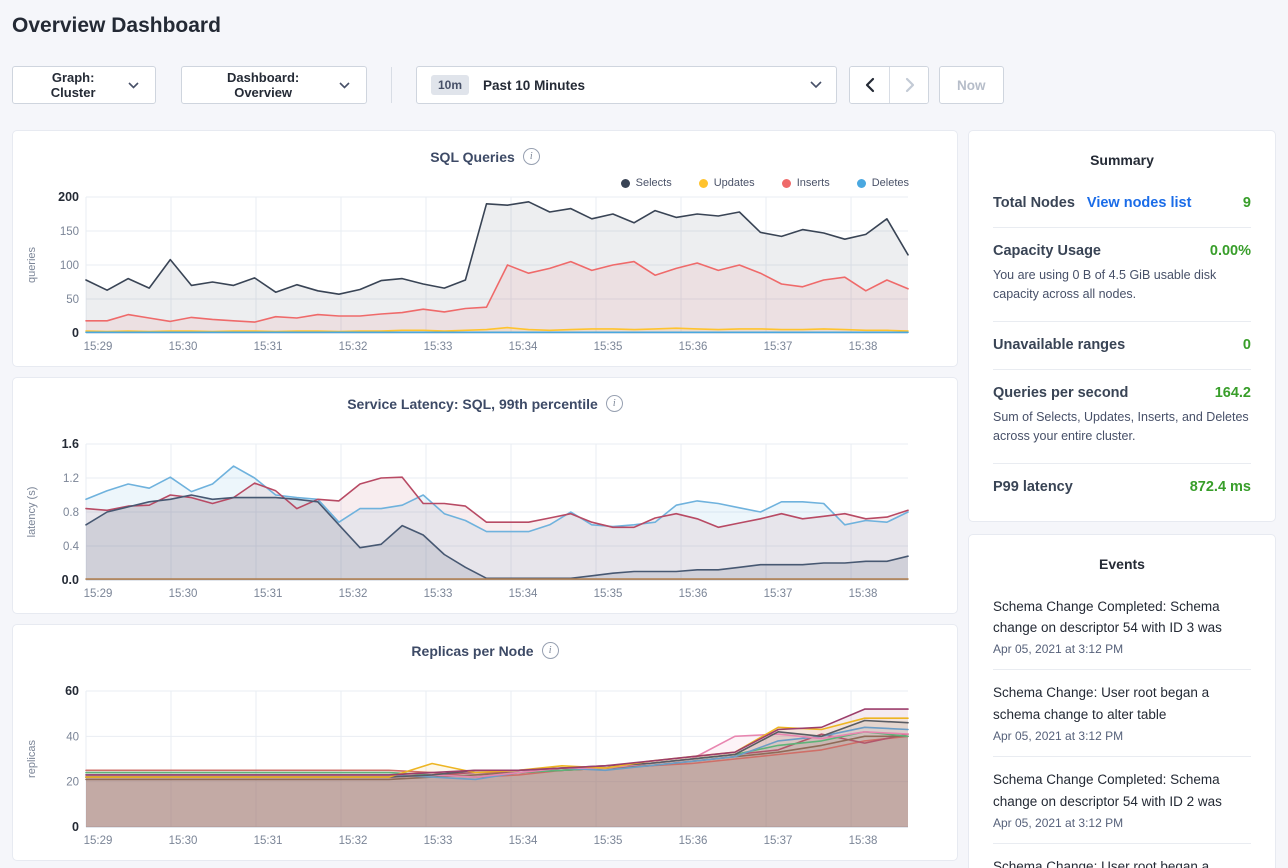 This screenshot has height=868, width=1288. What do you see at coordinates (1230, 251) in the screenshot?
I see `summary-value: 0.00%` at bounding box center [1230, 251].